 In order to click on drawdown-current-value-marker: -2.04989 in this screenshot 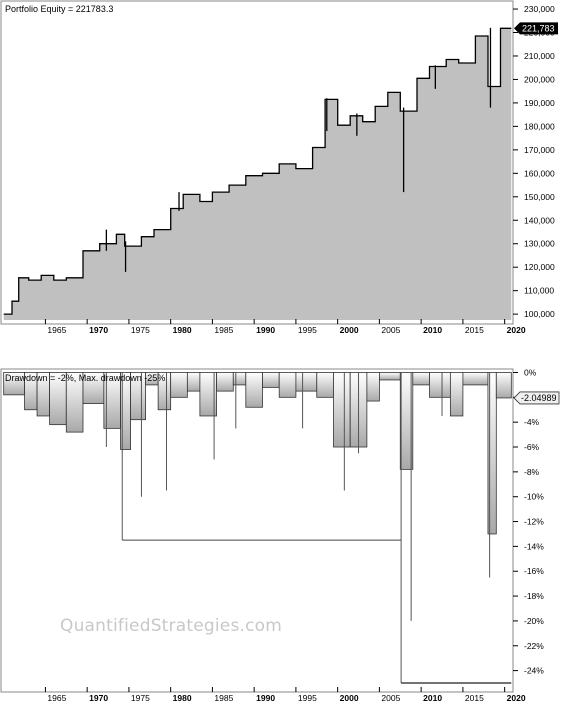, I will do `click(536, 398)`.